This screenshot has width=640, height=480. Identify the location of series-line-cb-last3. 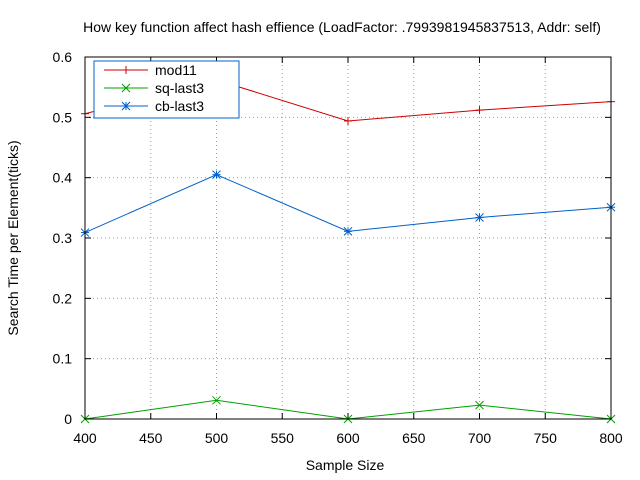
(348, 204).